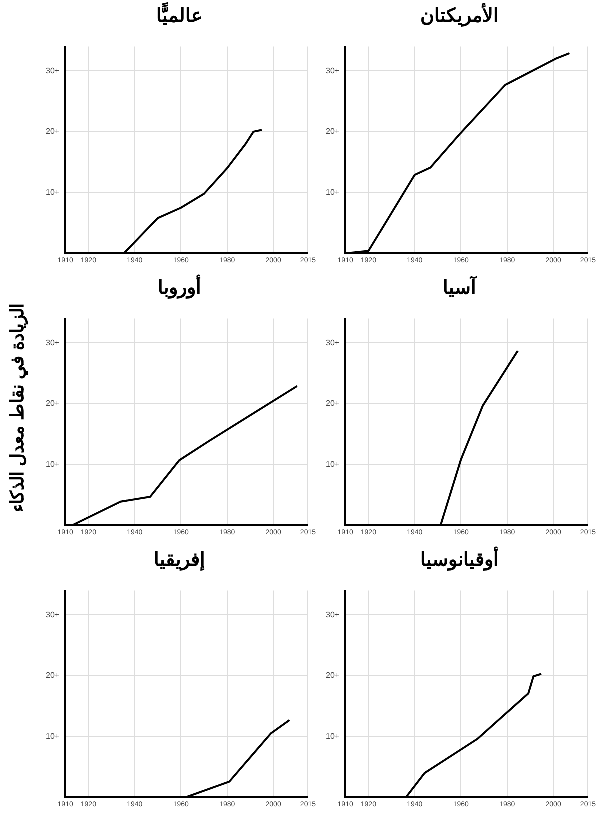  Describe the element at coordinates (17, 408) in the screenshot. I see `y-axis-title: الزيادة في نقاط معدل الذكاء` at that location.